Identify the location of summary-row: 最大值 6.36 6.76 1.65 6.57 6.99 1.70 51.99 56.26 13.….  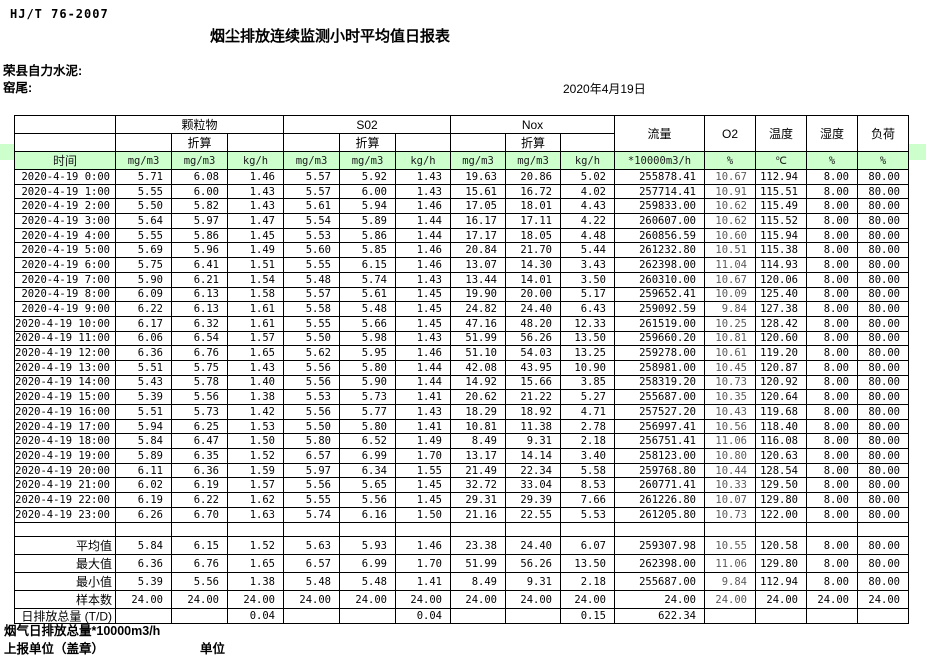
(461, 563).